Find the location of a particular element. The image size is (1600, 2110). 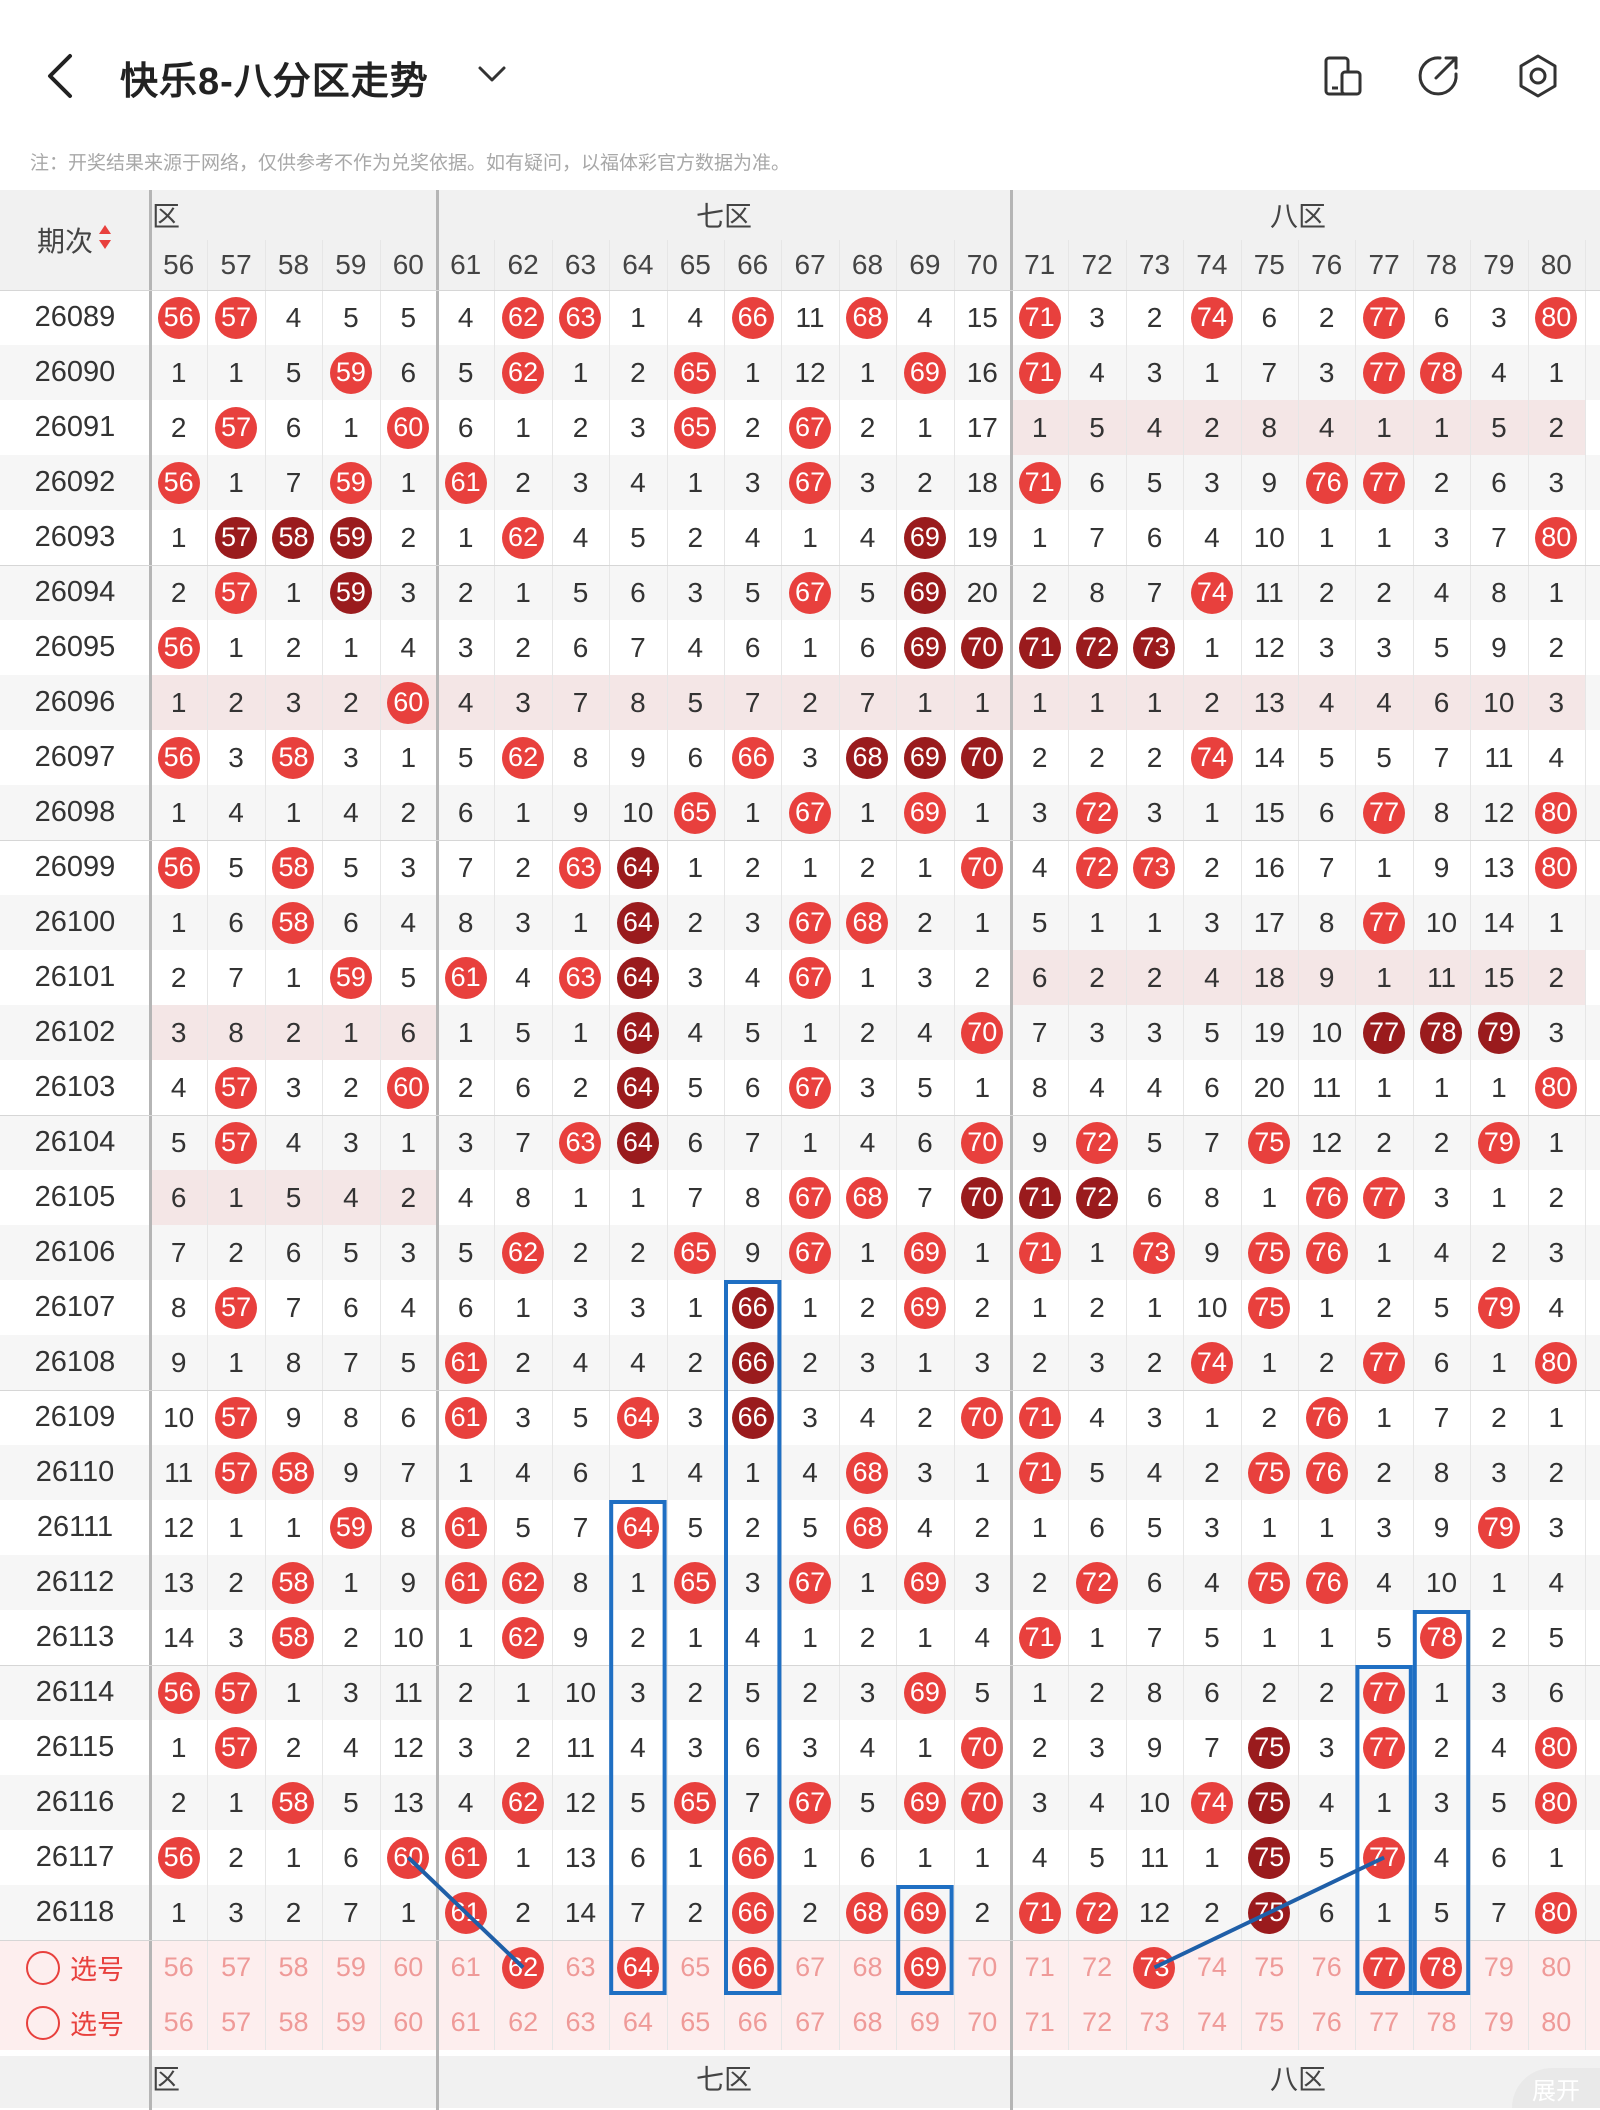

table-cell: 1 is located at coordinates (523, 812).